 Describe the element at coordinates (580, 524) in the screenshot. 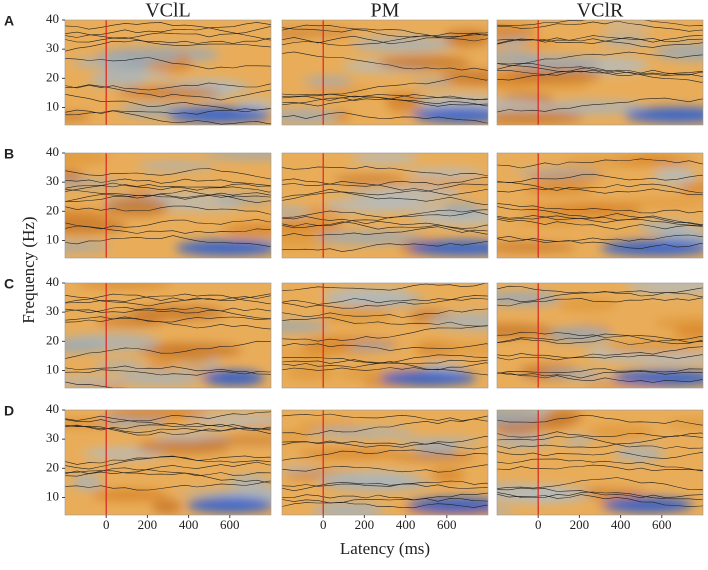

I see `x-tick-label: 200` at that location.